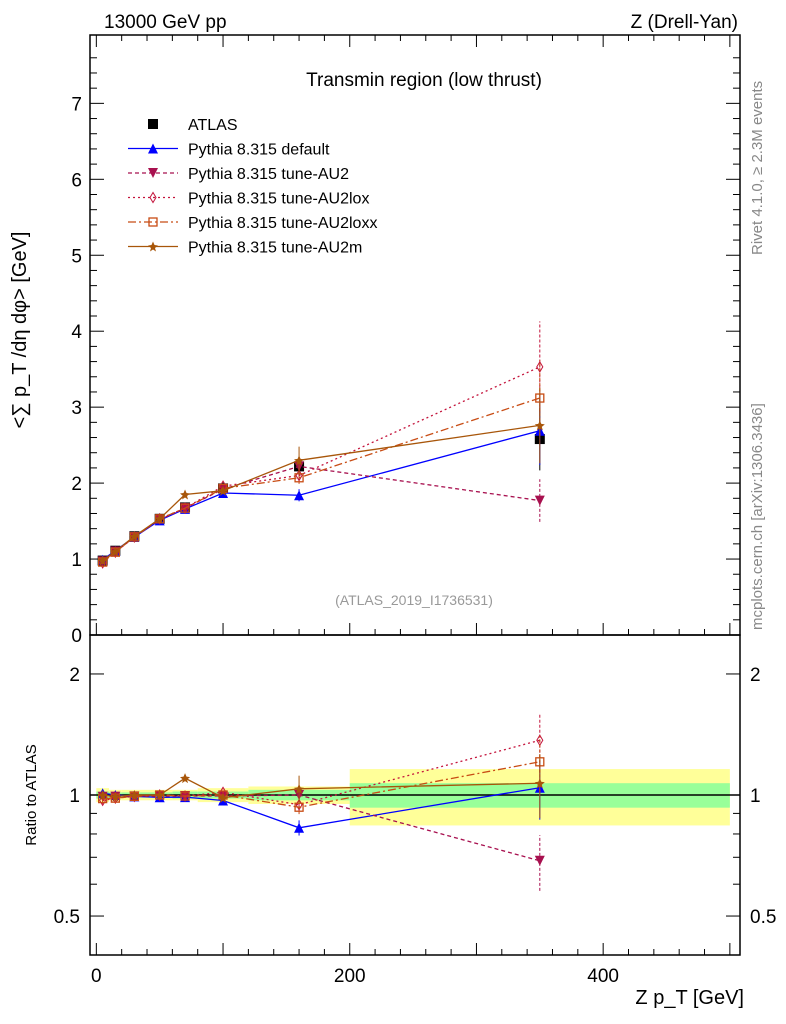 The width and height of the screenshot is (786, 1024). What do you see at coordinates (763, 917) in the screenshot?
I see `ratio-y-tick-label-right: 0.5` at bounding box center [763, 917].